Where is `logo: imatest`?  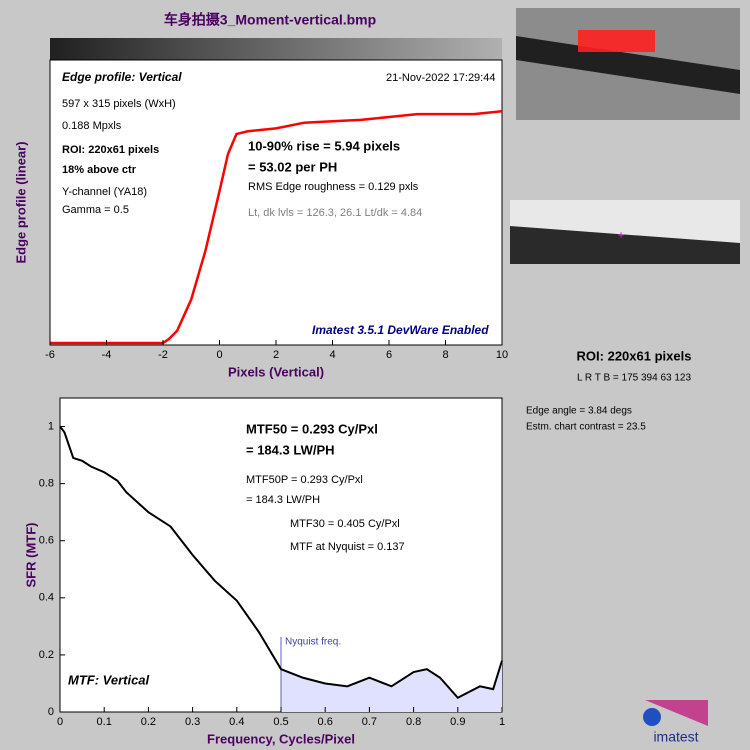 logo: imatest is located at coordinates (675, 722).